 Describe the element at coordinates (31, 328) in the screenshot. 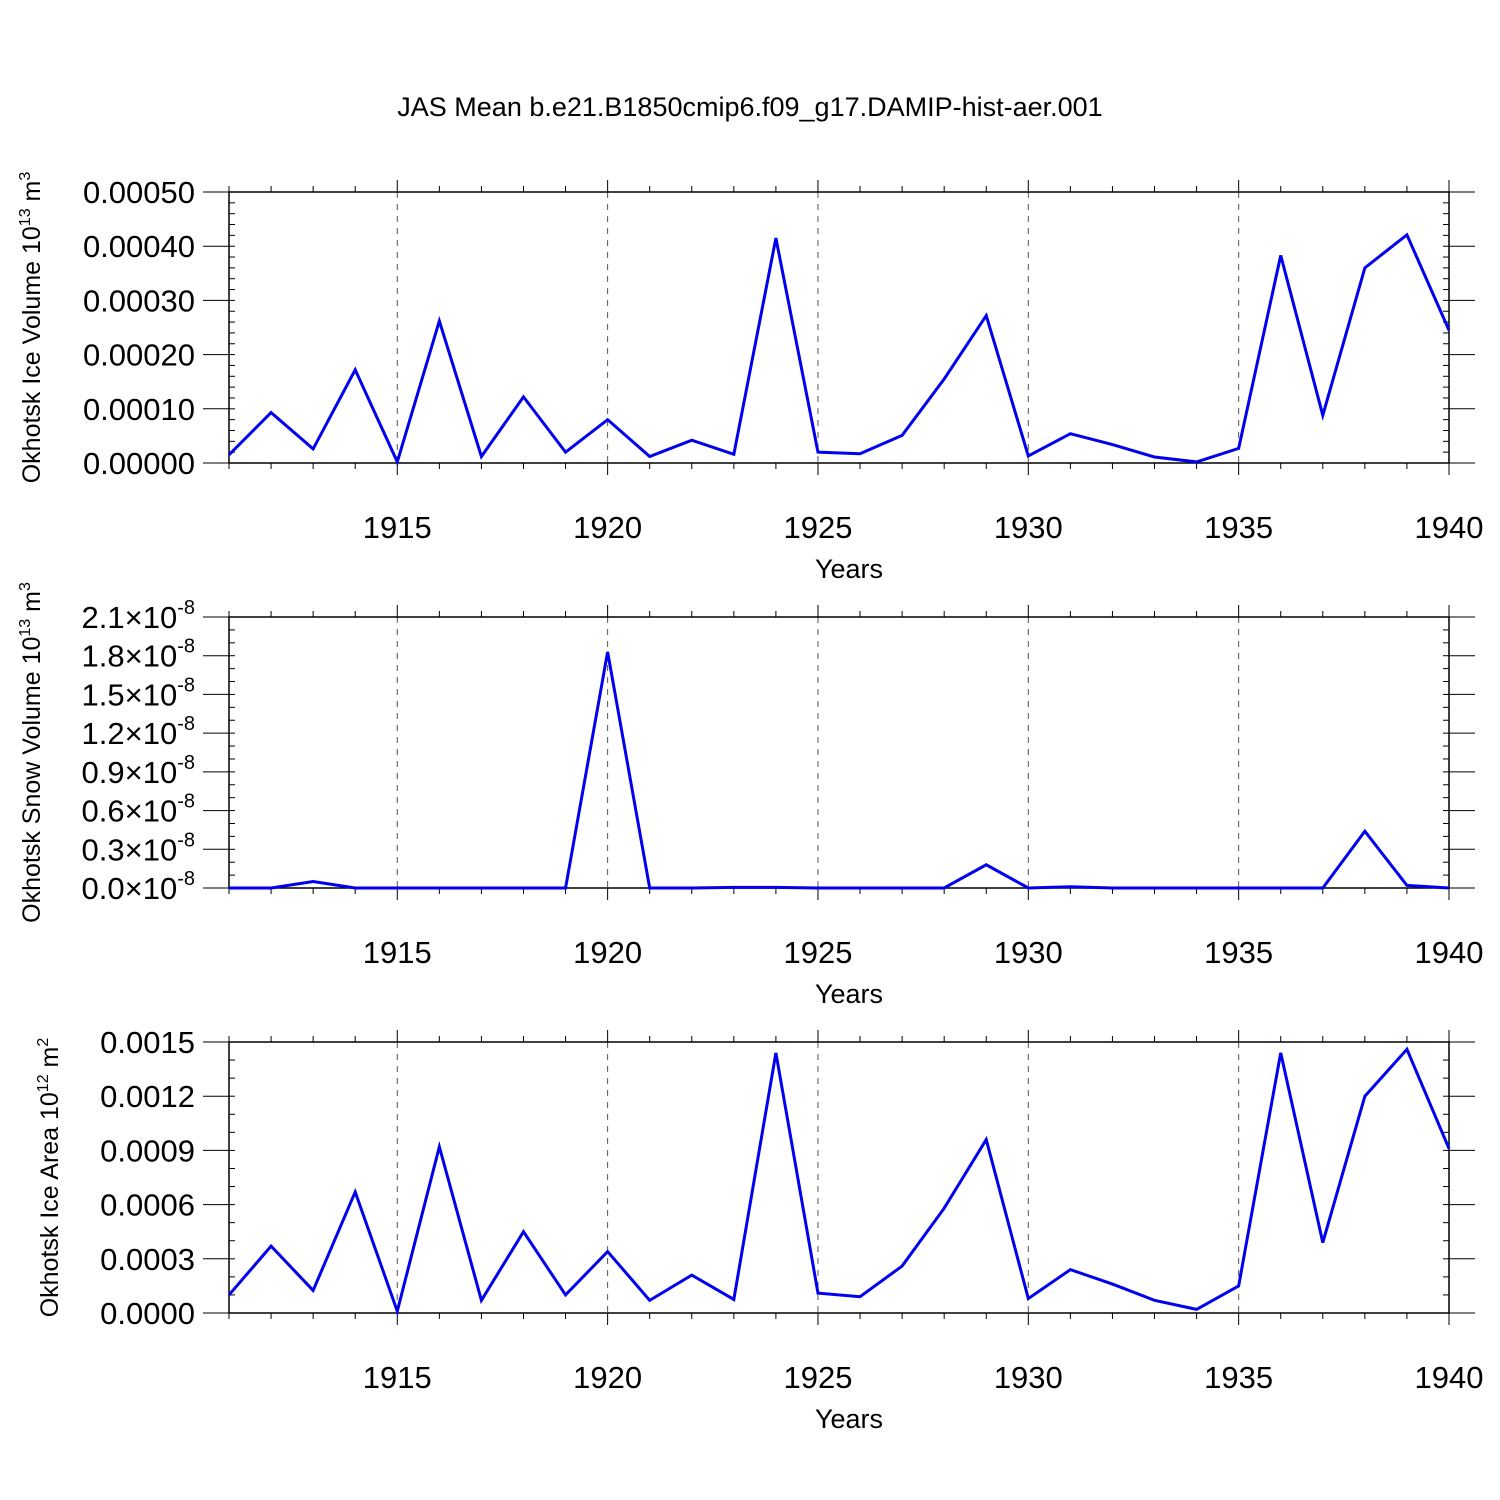

I see `y-axis-title: Okhotsk Ice Volume 1013 m3` at that location.